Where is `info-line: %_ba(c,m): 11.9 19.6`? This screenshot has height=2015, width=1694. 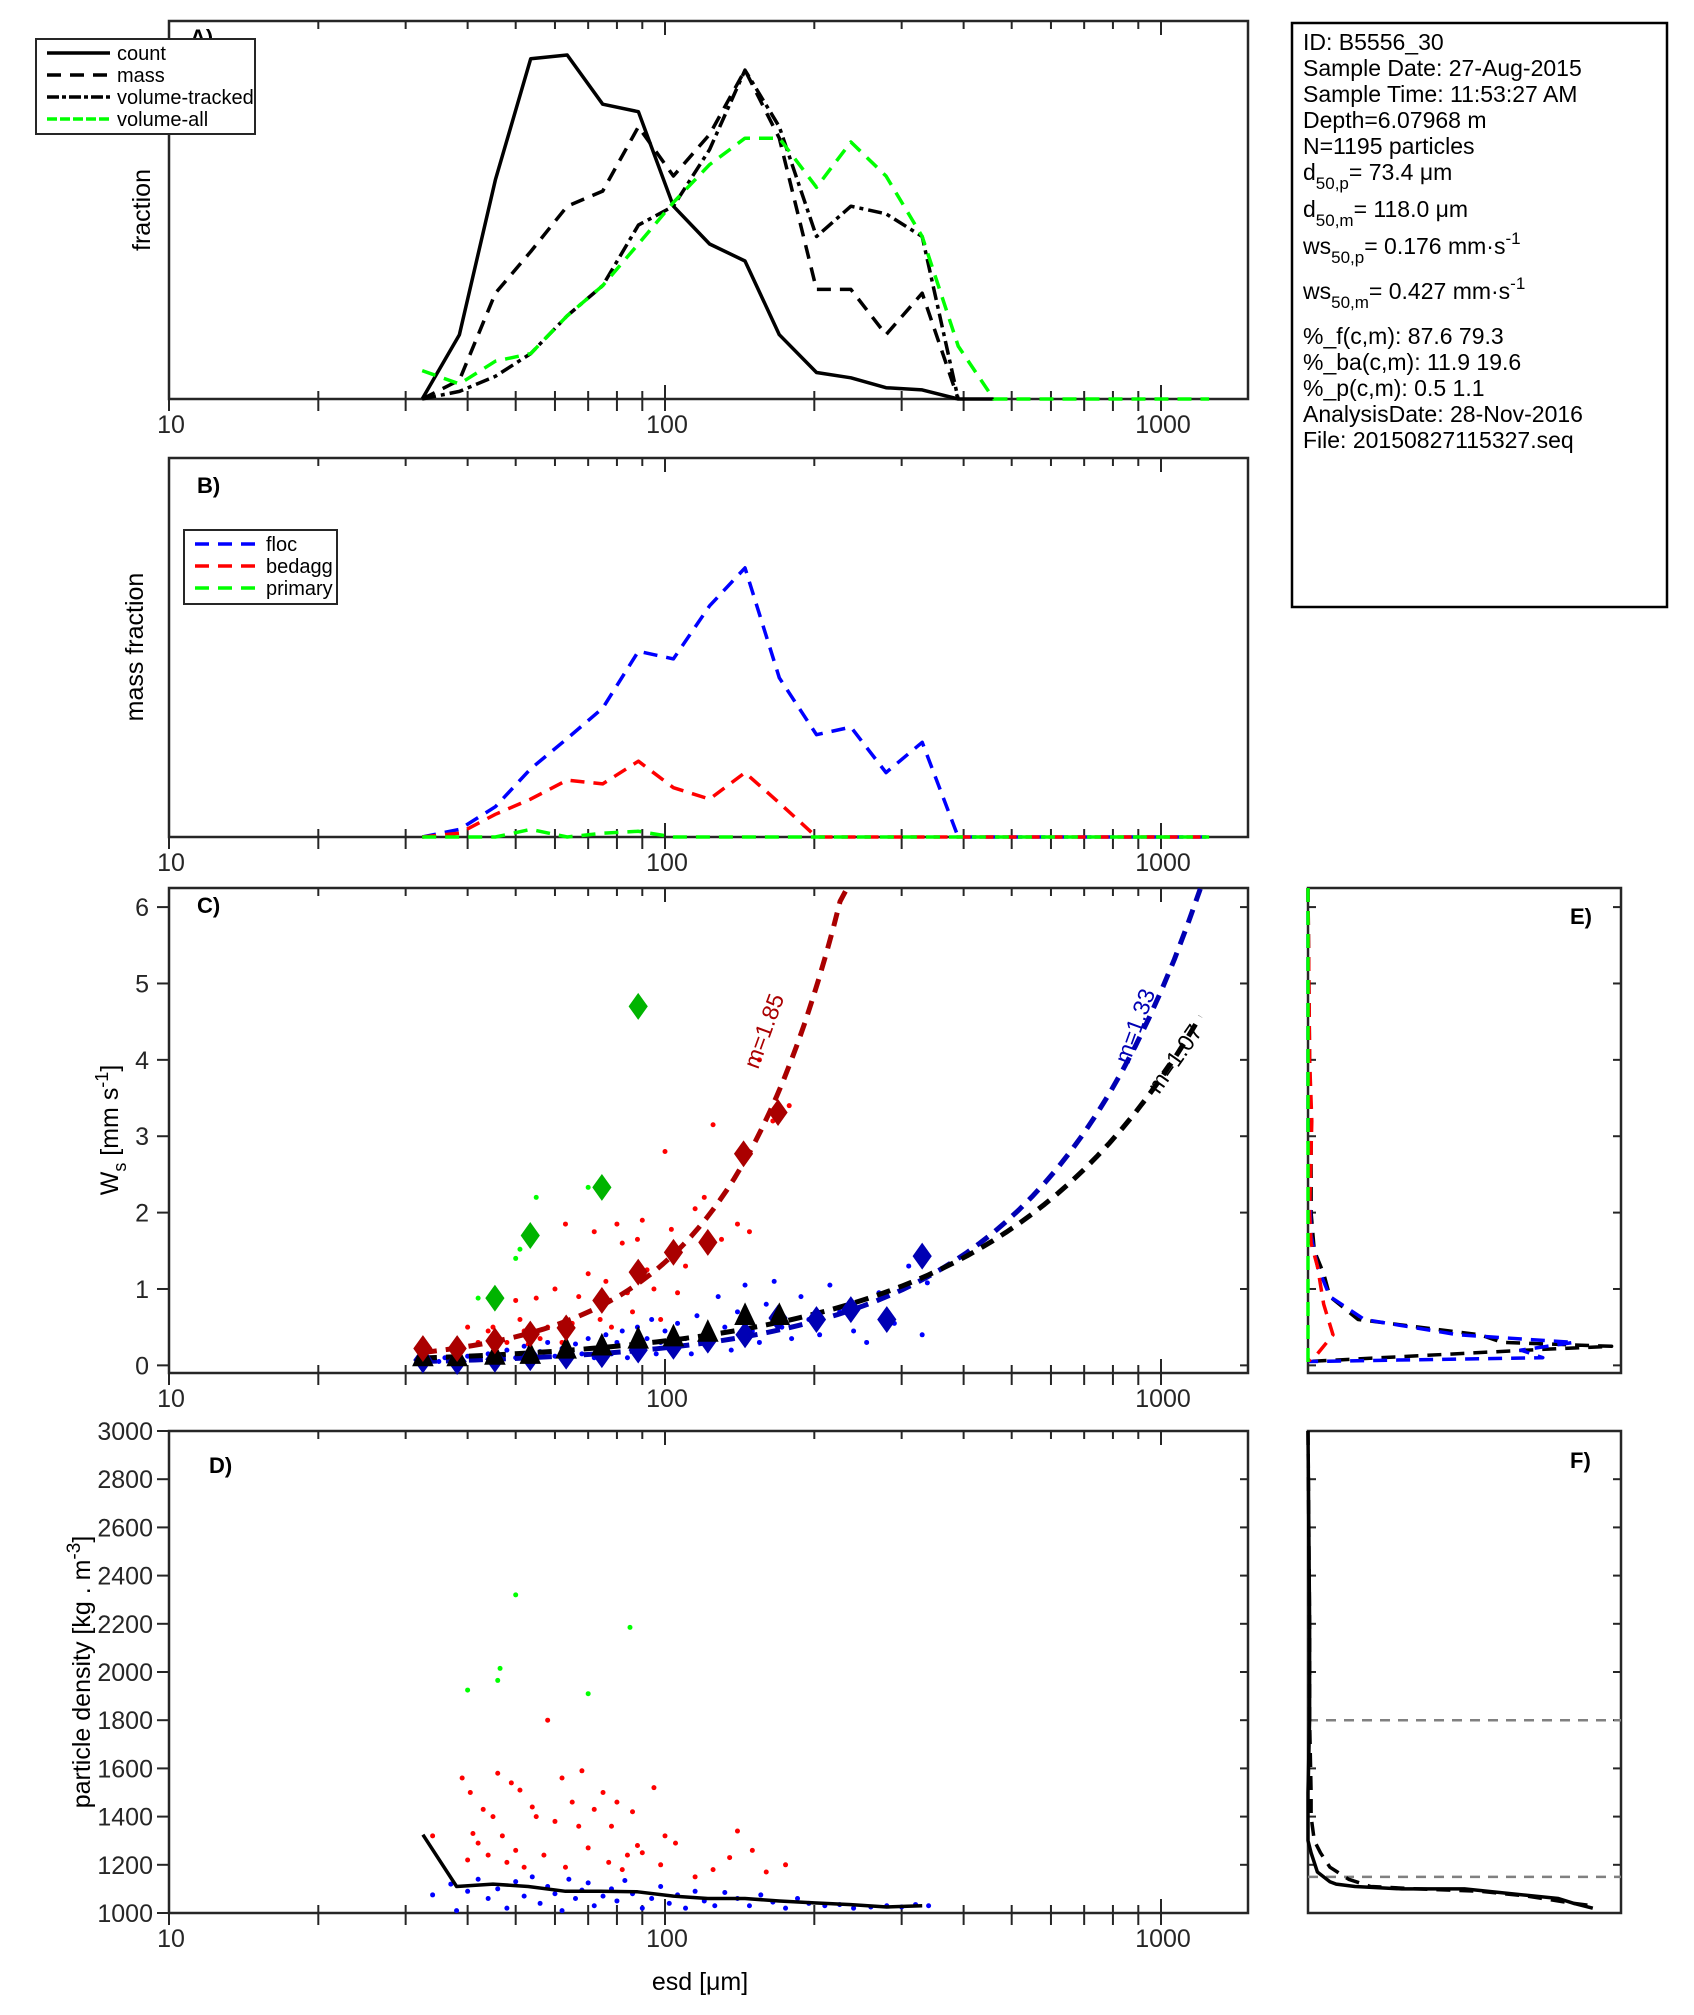
info-line: %_ba(c,m): 11.9 19.6 is located at coordinates (1412, 362).